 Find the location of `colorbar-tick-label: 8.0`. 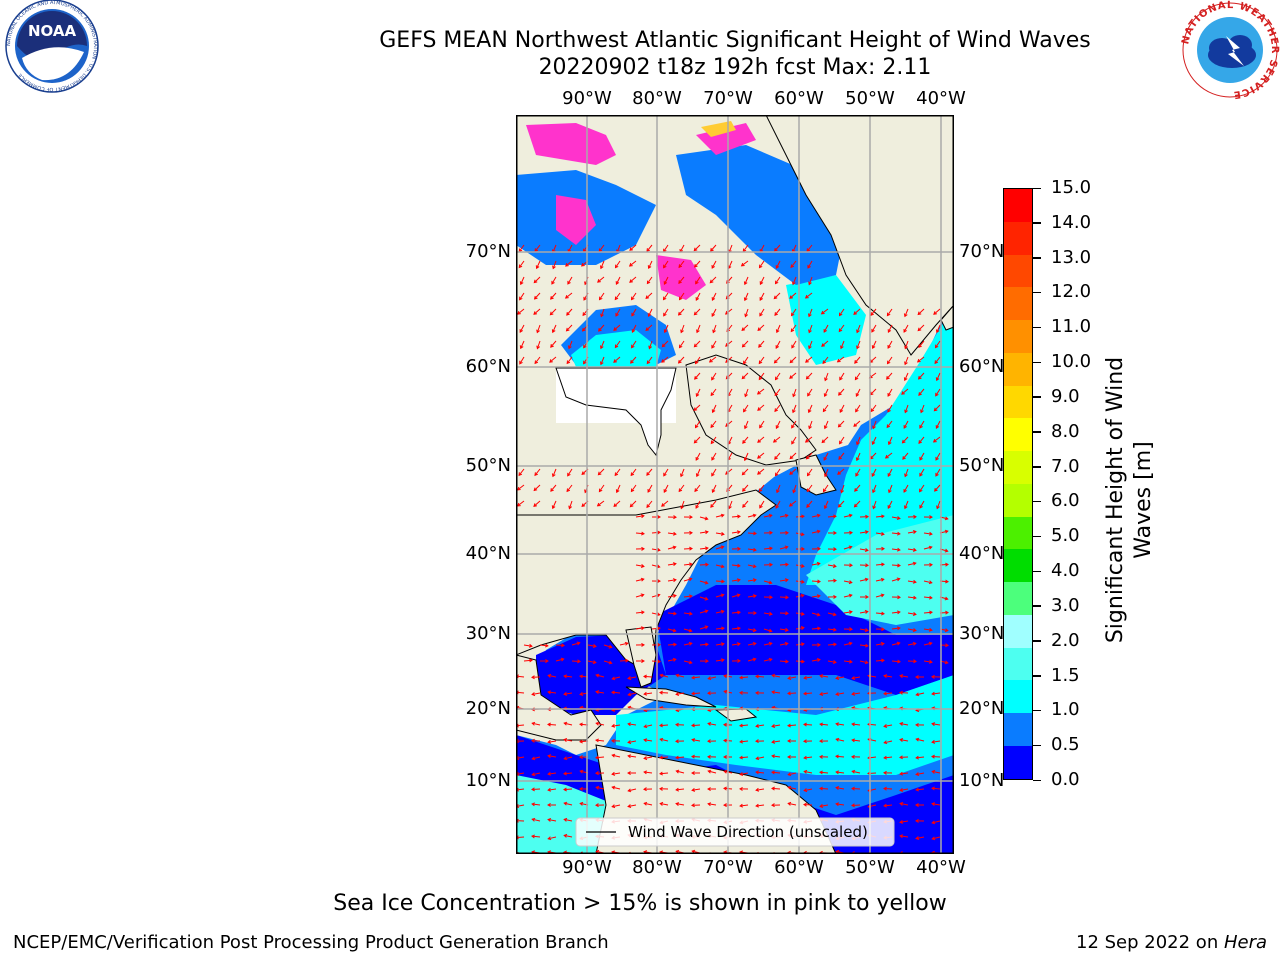

colorbar-tick-label: 8.0 is located at coordinates (1065, 431).